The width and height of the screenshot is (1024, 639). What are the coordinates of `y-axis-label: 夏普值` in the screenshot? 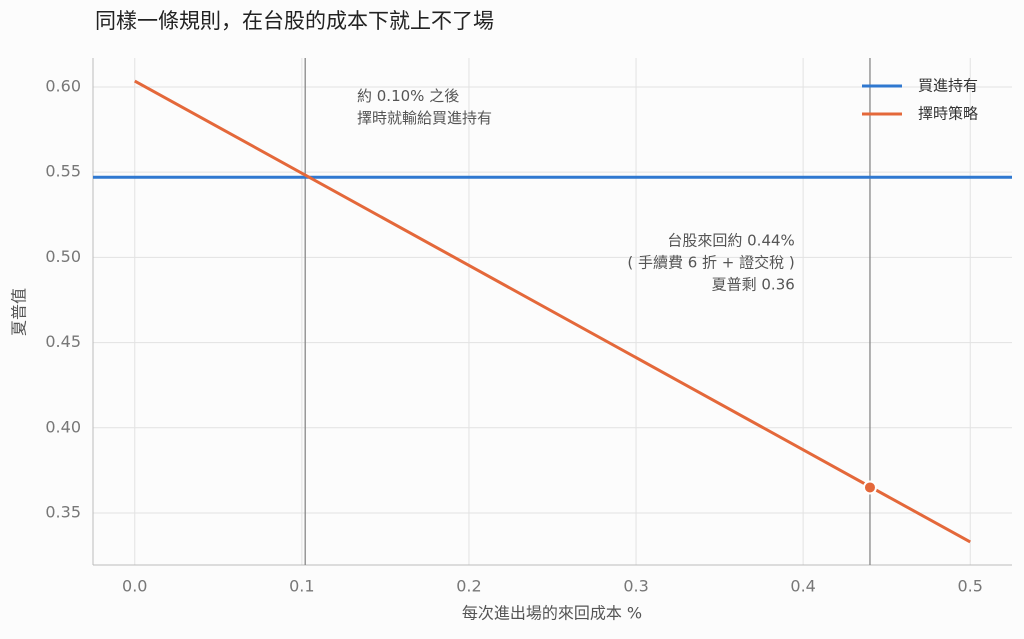 It's located at (19, 312).